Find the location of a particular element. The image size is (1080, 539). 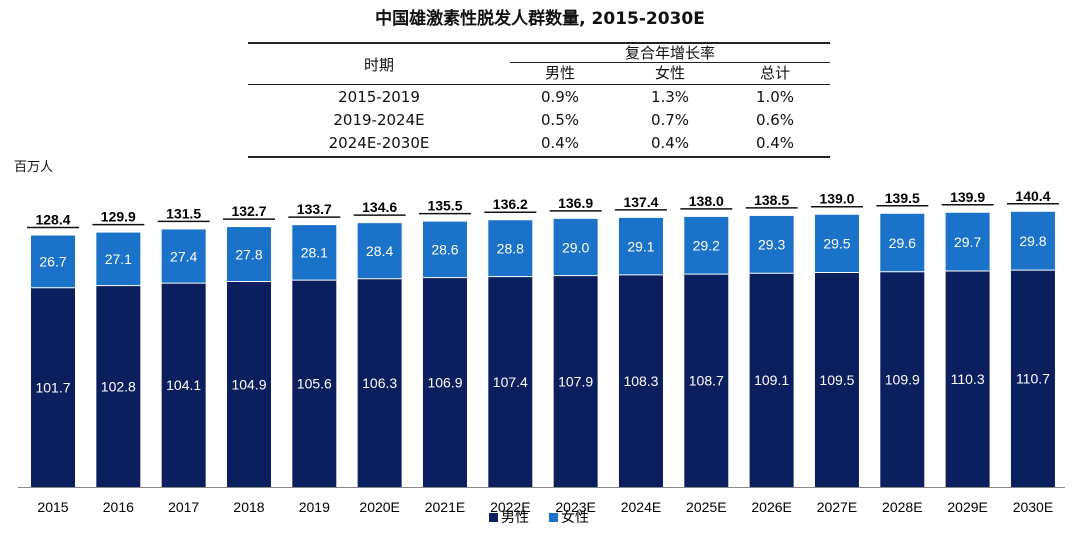

female-value-label: 28.8 is located at coordinates (510, 248).